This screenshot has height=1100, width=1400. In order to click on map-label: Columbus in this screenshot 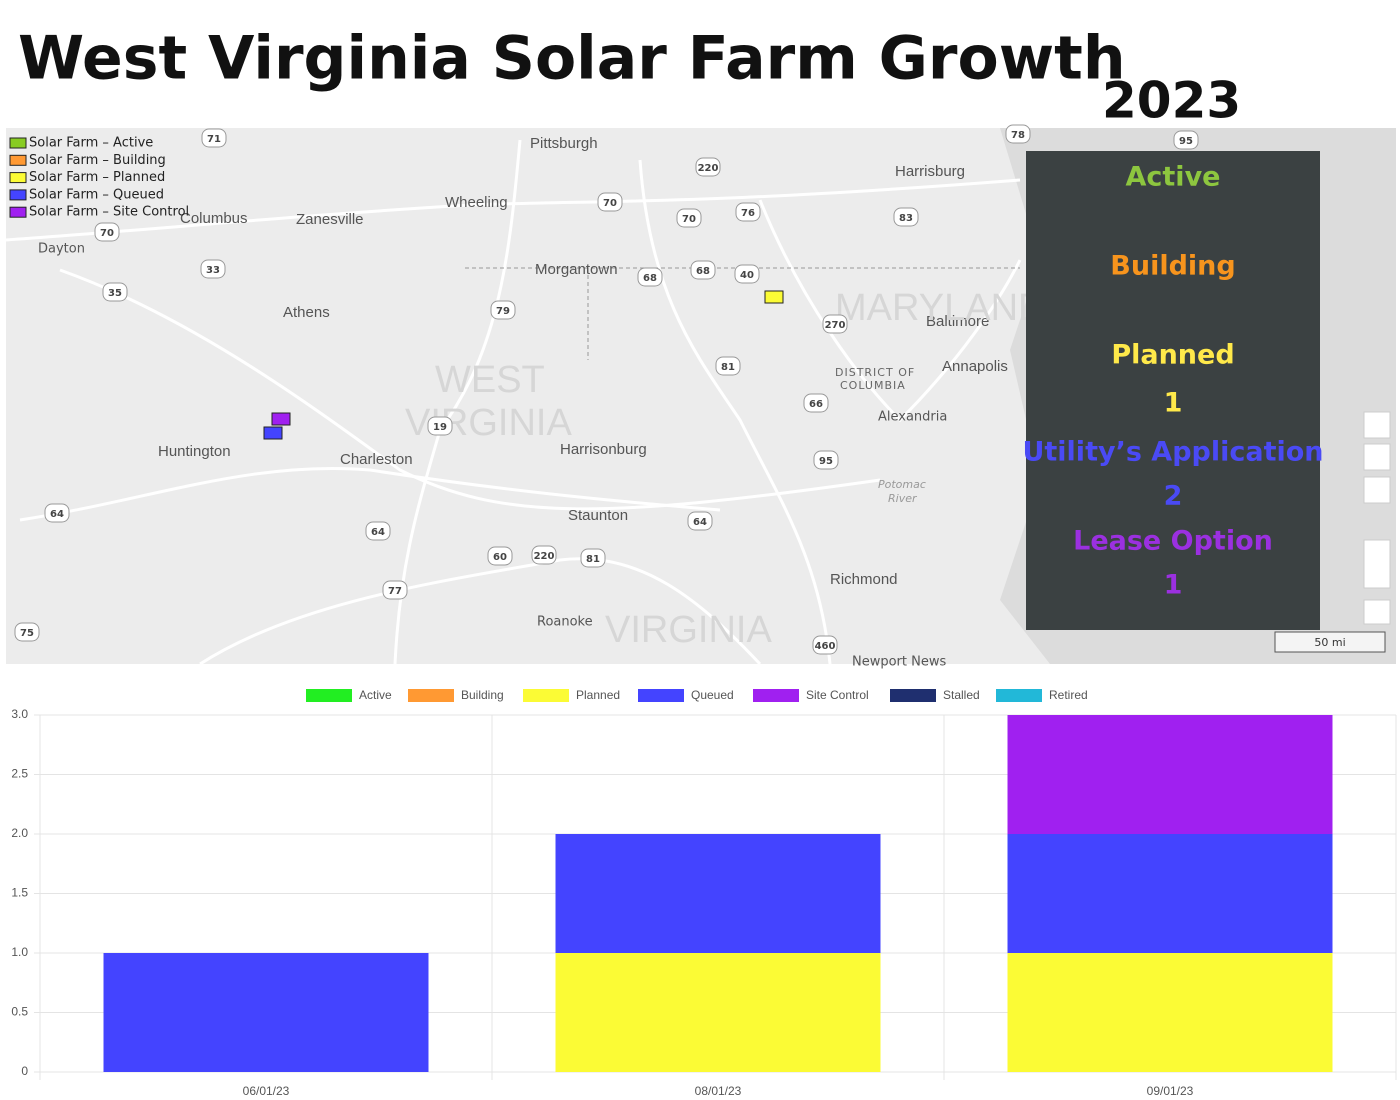, I will do `click(214, 218)`.